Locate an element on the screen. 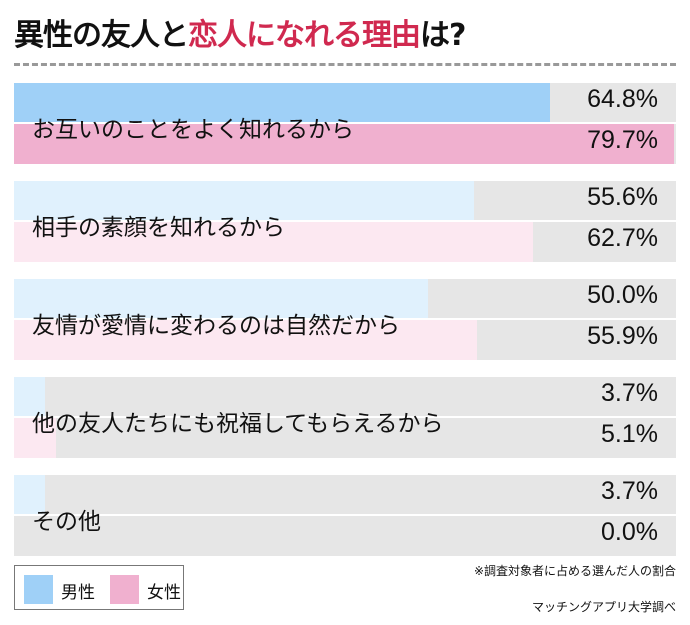 The height and width of the screenshot is (625, 690). data-label: 79.7% is located at coordinates (622, 140).